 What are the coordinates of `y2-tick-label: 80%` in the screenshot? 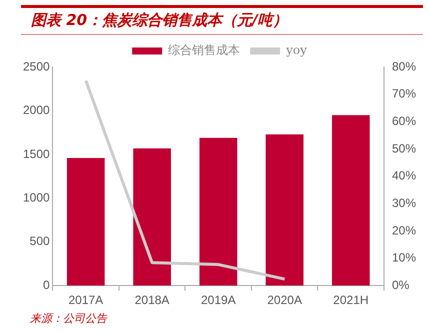 It's located at (404, 66).